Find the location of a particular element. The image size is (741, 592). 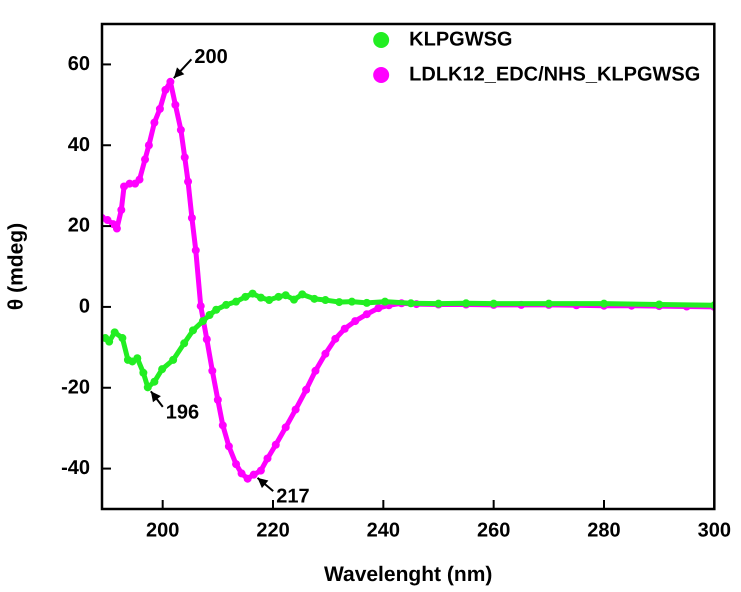

x-tick-label: 280 is located at coordinates (604, 531).